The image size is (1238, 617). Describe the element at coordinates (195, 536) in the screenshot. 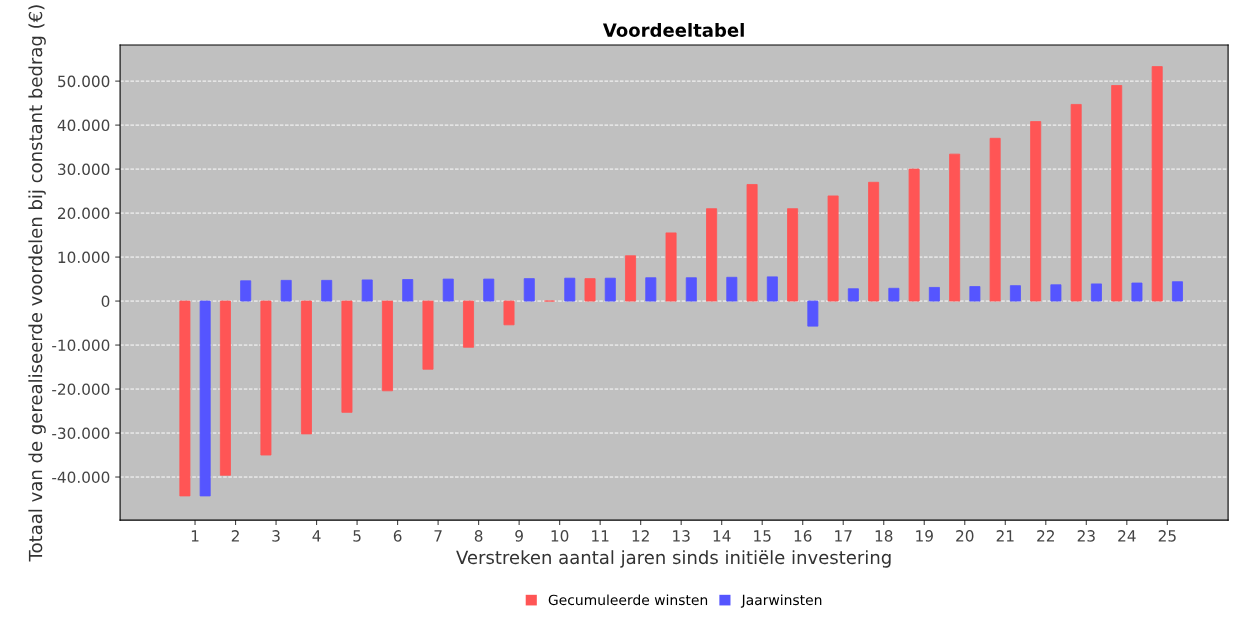

I see `x-tick-label: 1` at that location.